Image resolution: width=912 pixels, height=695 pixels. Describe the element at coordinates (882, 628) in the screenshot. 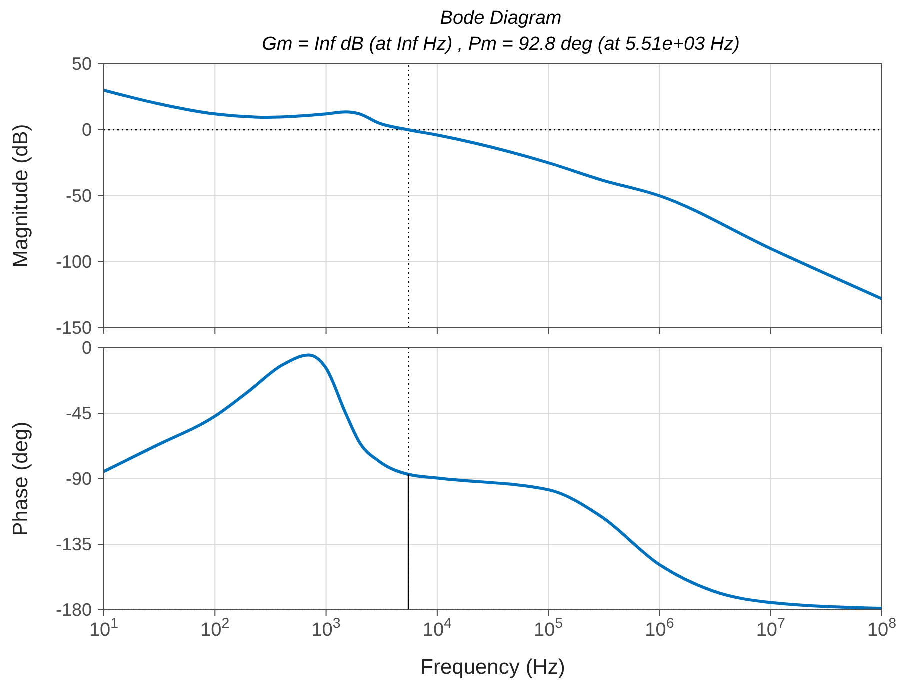

I see `x-tick-label: 10$^{8}$` at that location.